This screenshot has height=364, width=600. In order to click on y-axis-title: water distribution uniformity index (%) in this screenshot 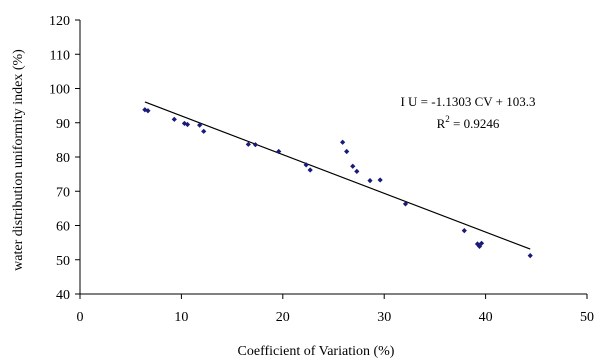, I will do `click(18, 160)`.